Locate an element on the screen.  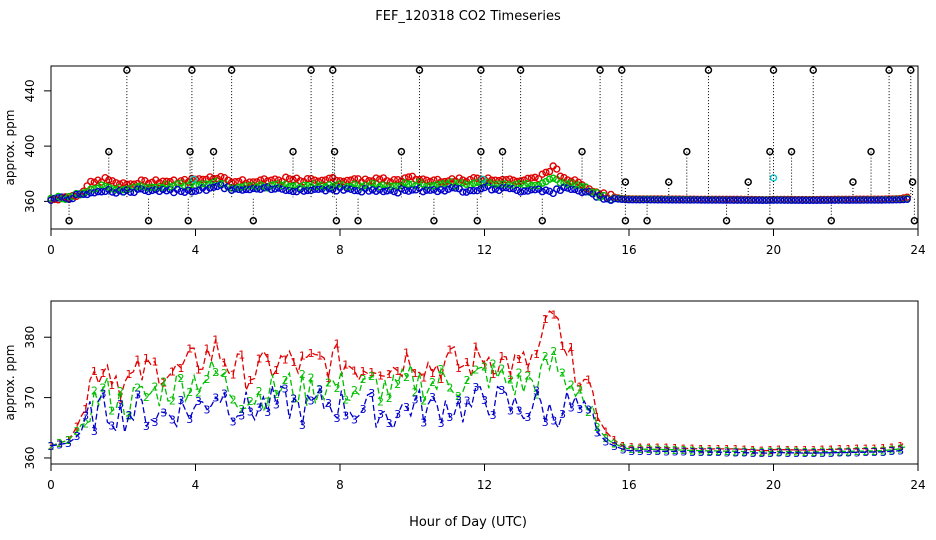
cyan-point is located at coordinates (482, 179).